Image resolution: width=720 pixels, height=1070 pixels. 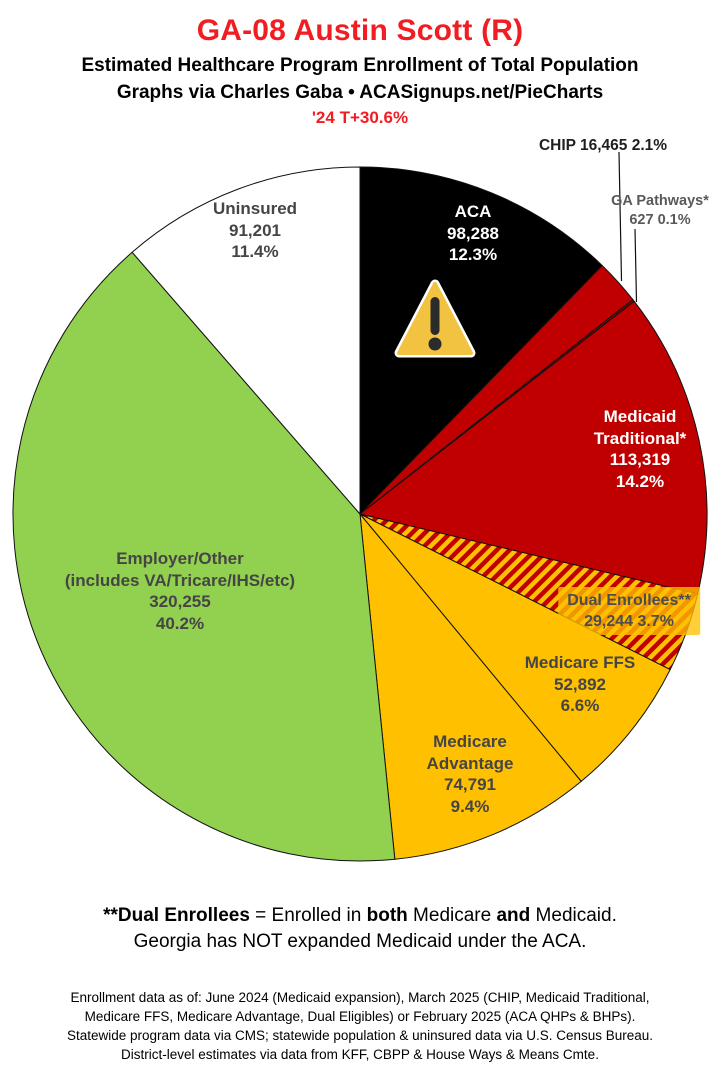 I want to click on slice-value: 98,288, so click(x=473, y=233).